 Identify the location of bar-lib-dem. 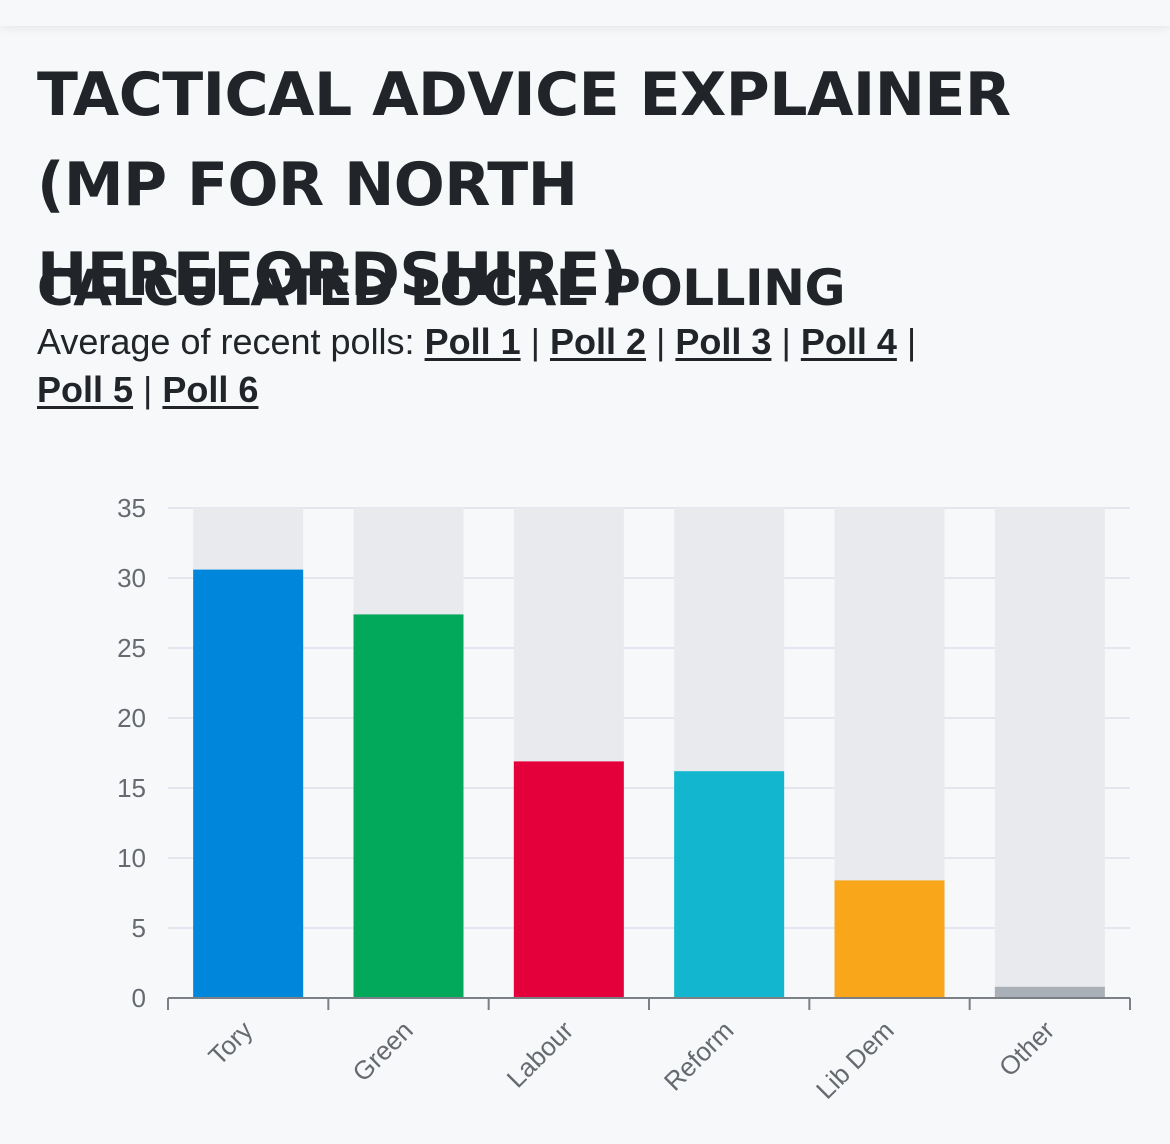
(889, 939).